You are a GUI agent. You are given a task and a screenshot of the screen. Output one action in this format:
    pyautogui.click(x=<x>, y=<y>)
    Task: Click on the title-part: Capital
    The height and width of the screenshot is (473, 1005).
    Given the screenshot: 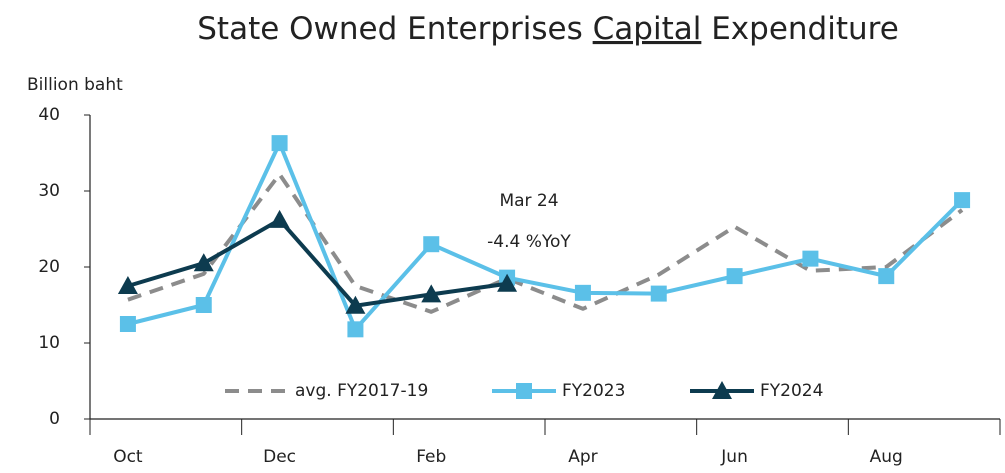 What is the action you would take?
    pyautogui.click(x=647, y=29)
    